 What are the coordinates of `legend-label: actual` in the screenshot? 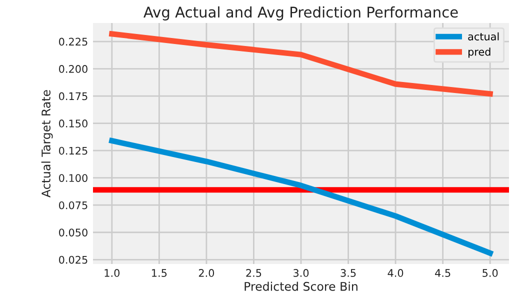 It's located at (483, 36).